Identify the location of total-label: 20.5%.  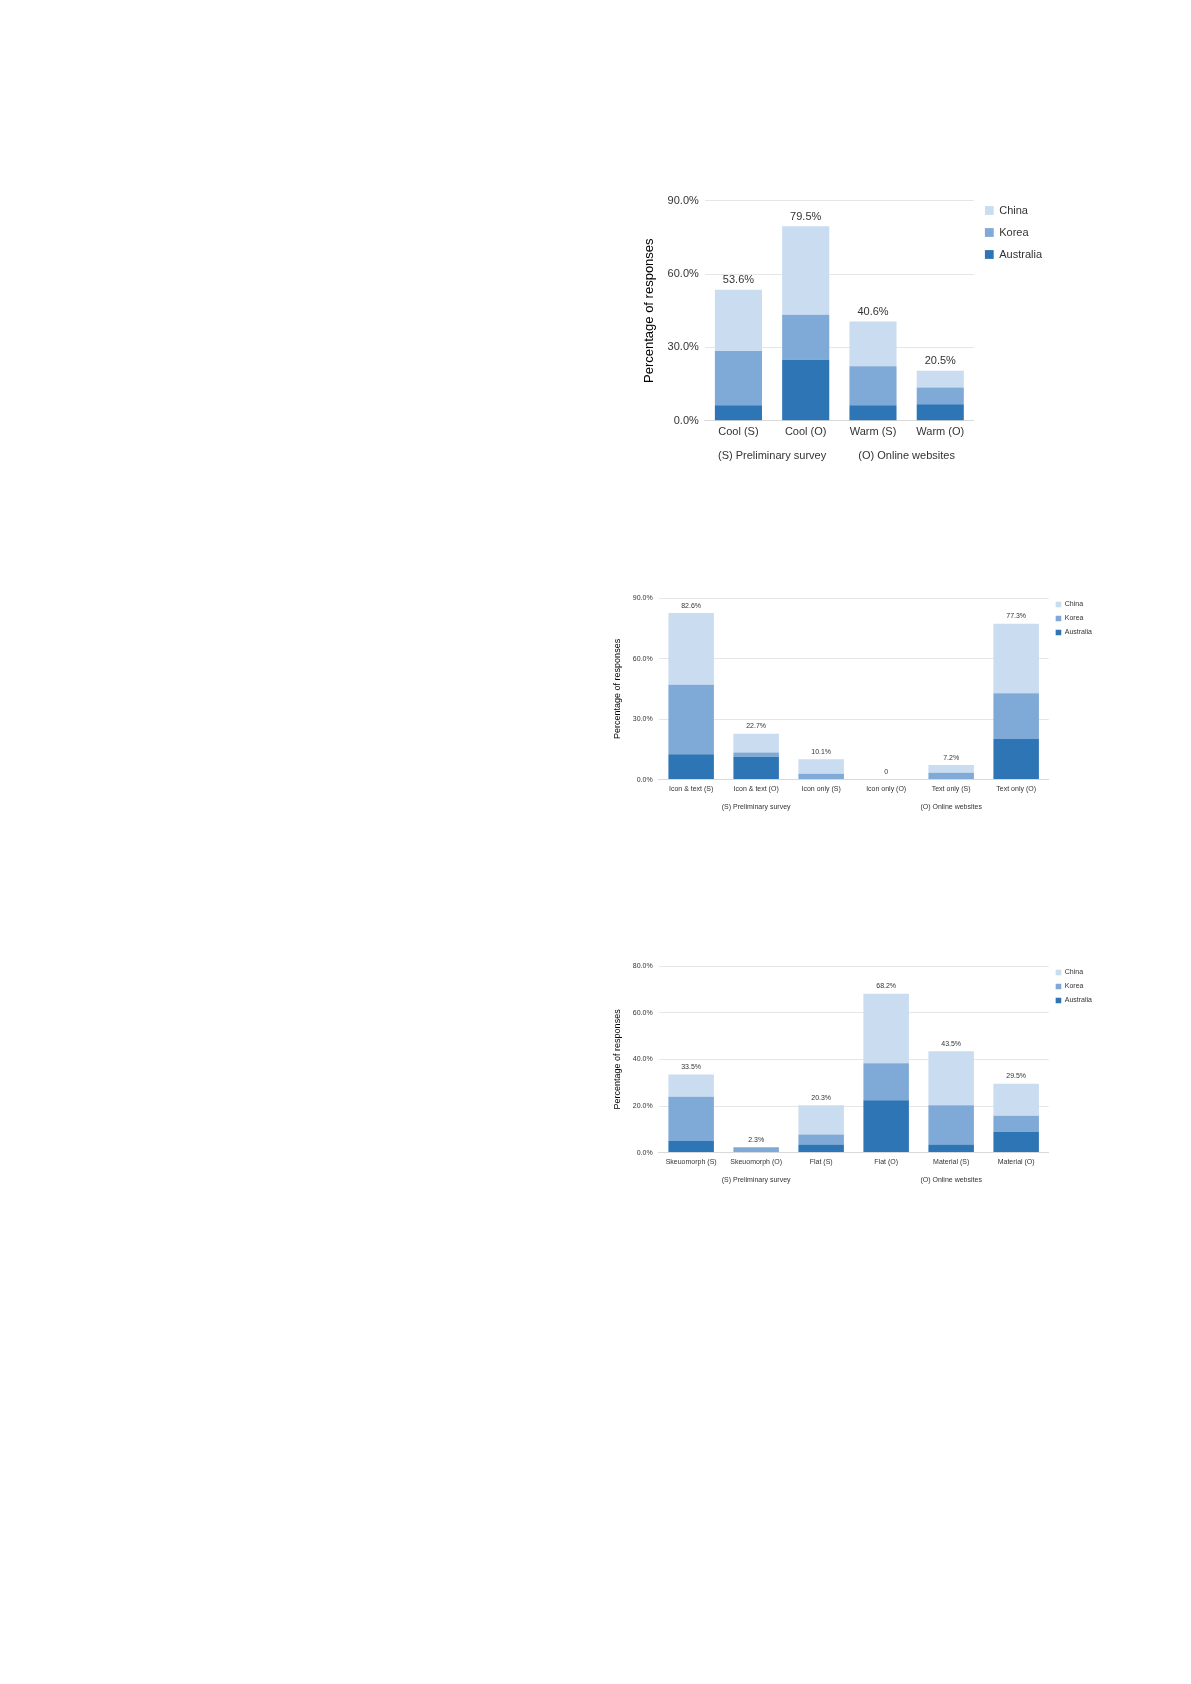
(940, 360).